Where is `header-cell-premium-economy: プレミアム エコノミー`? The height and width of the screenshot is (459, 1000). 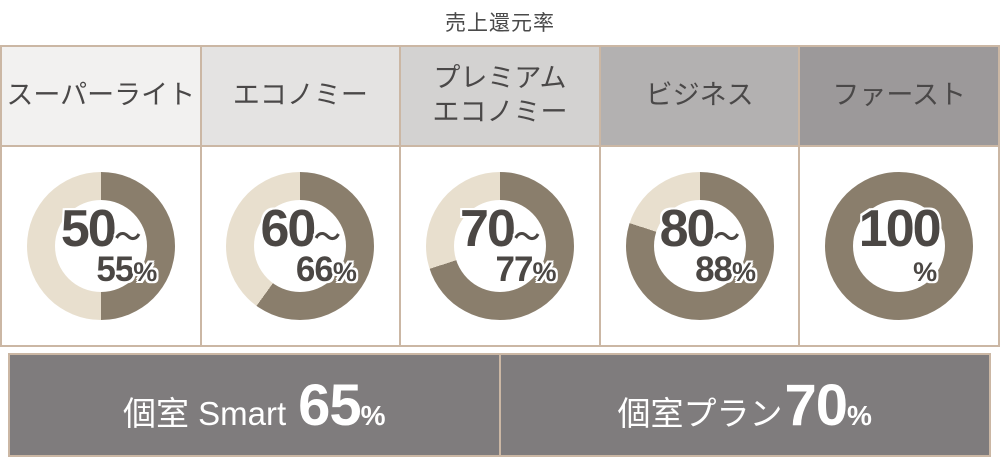 header-cell-premium-economy: プレミアム エコノミー is located at coordinates (501, 96).